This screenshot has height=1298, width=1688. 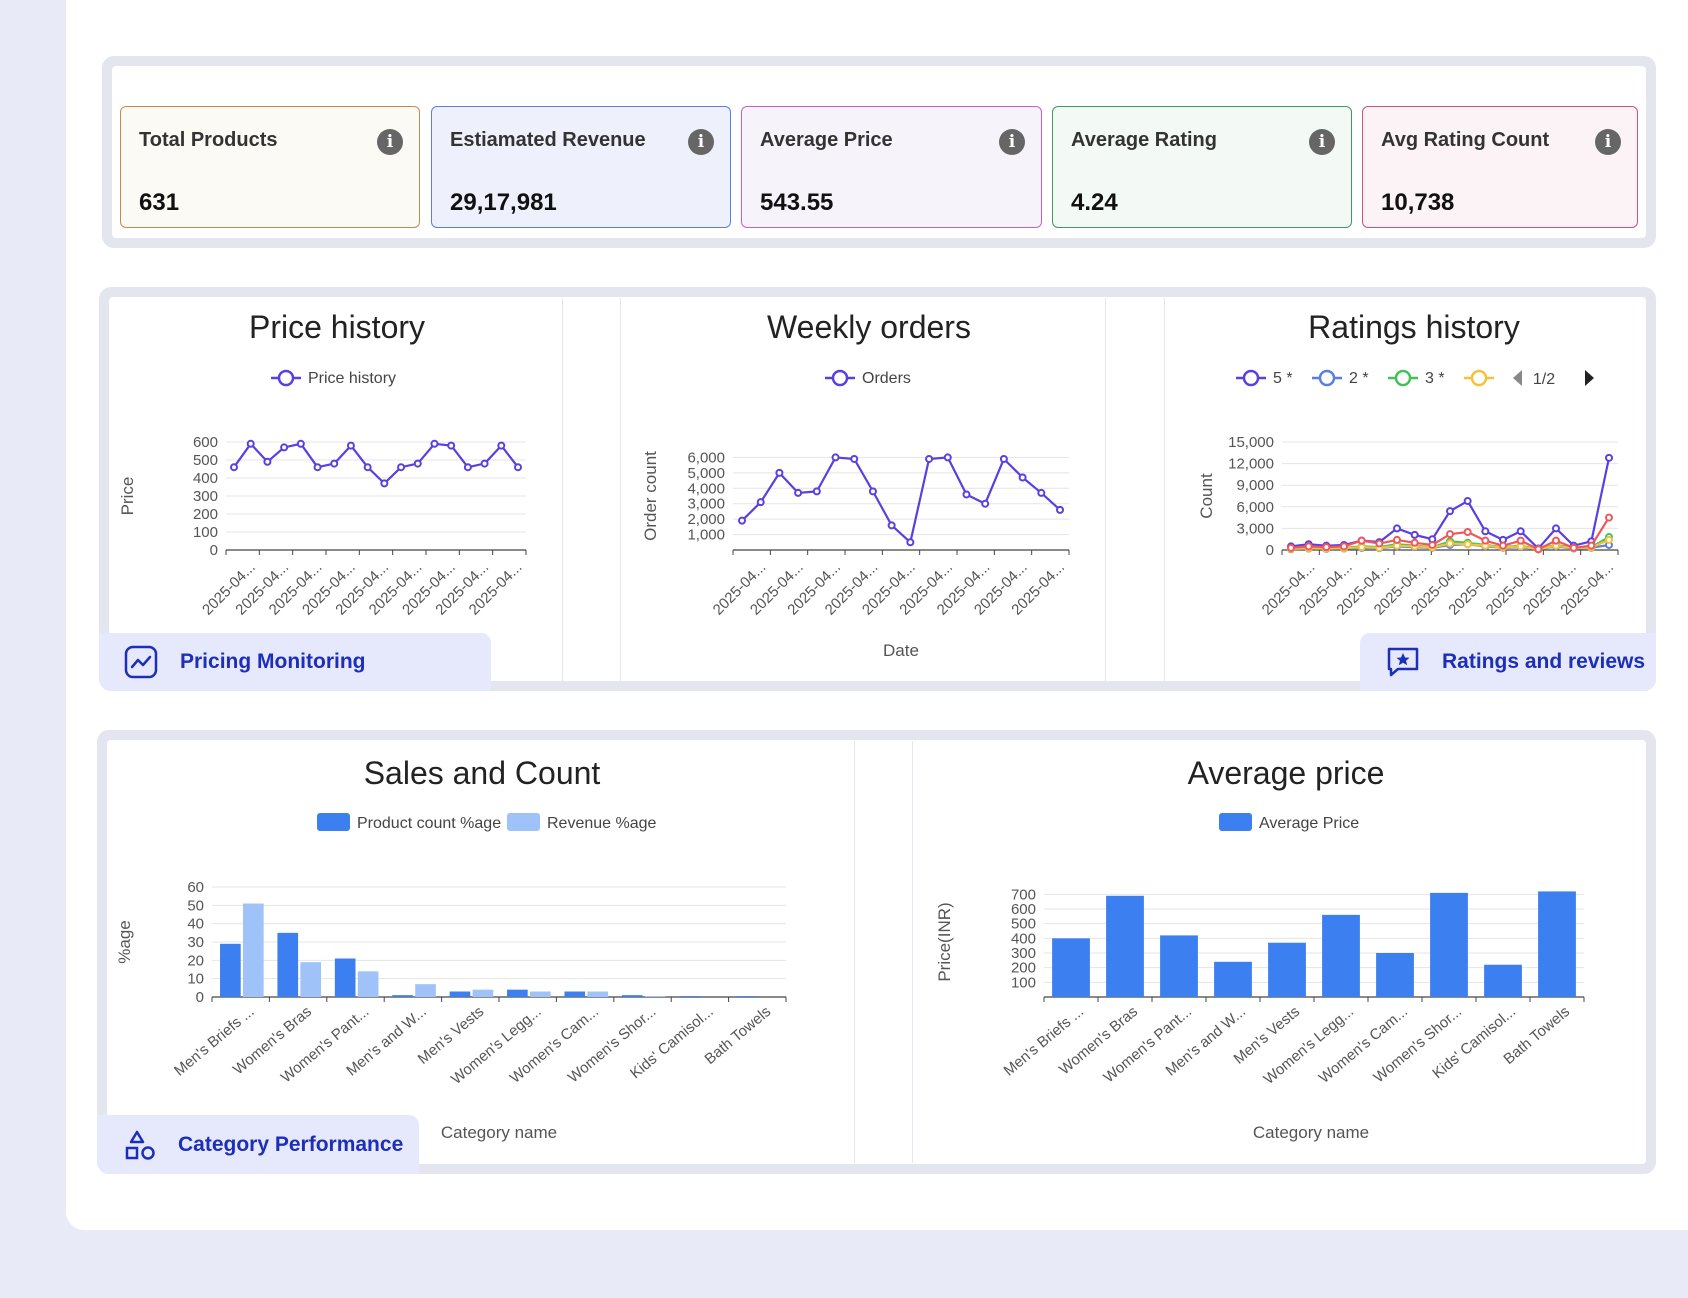 What do you see at coordinates (1023, 924) in the screenshot?
I see `y-tick-label: 500` at bounding box center [1023, 924].